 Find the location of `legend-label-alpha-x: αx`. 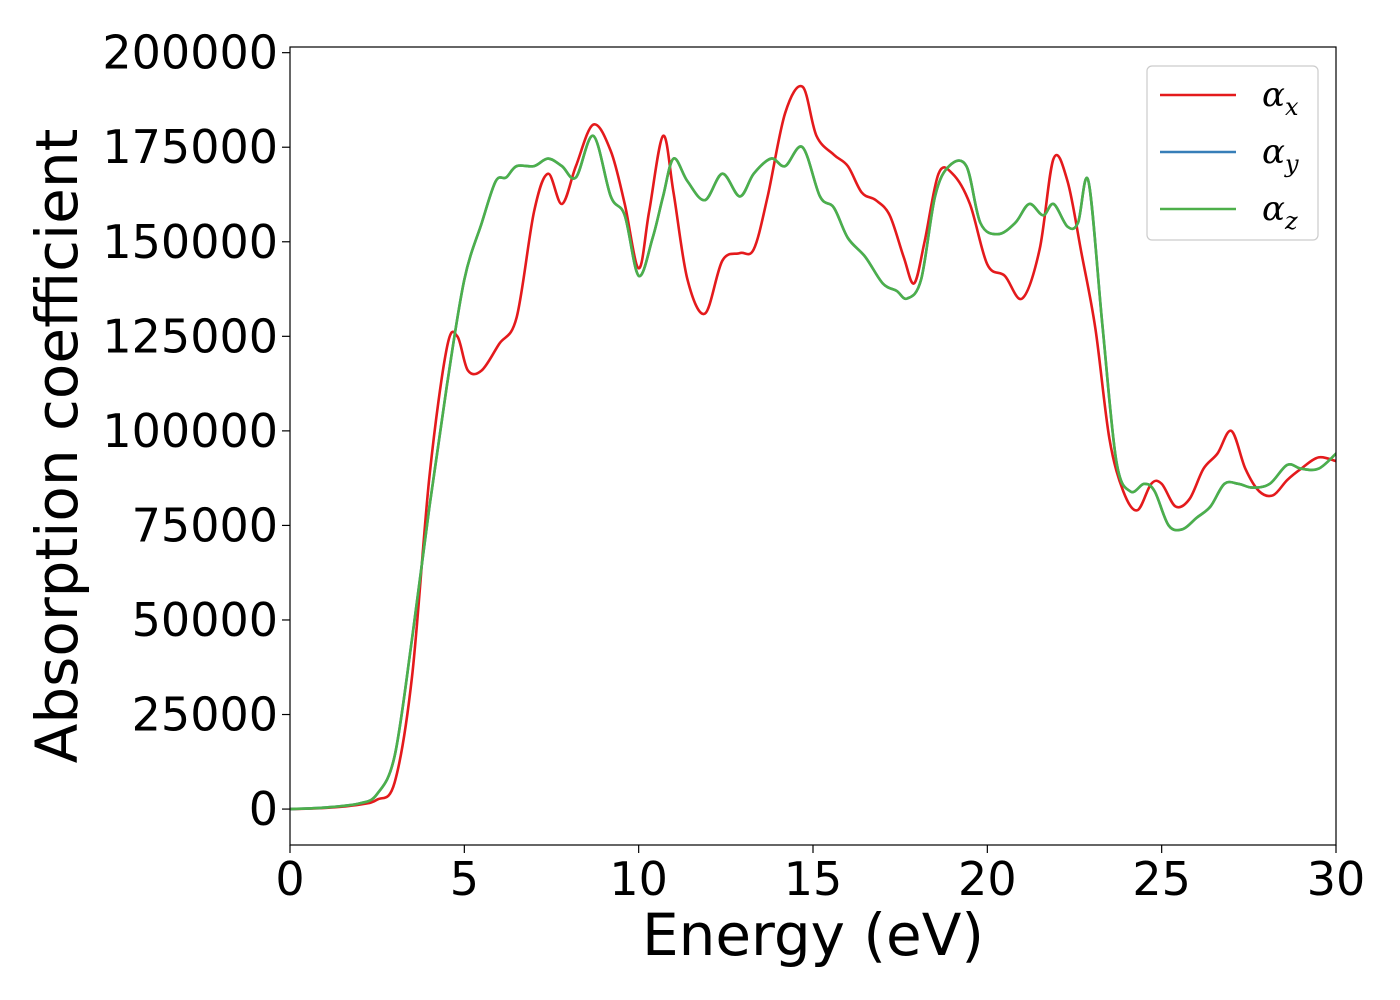

legend-label-alpha-x: αx is located at coordinates (1280, 98).